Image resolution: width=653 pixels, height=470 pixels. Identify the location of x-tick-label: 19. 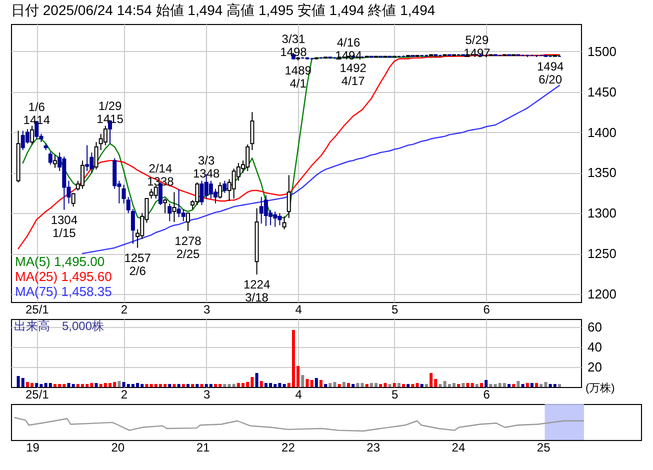
(33, 447).